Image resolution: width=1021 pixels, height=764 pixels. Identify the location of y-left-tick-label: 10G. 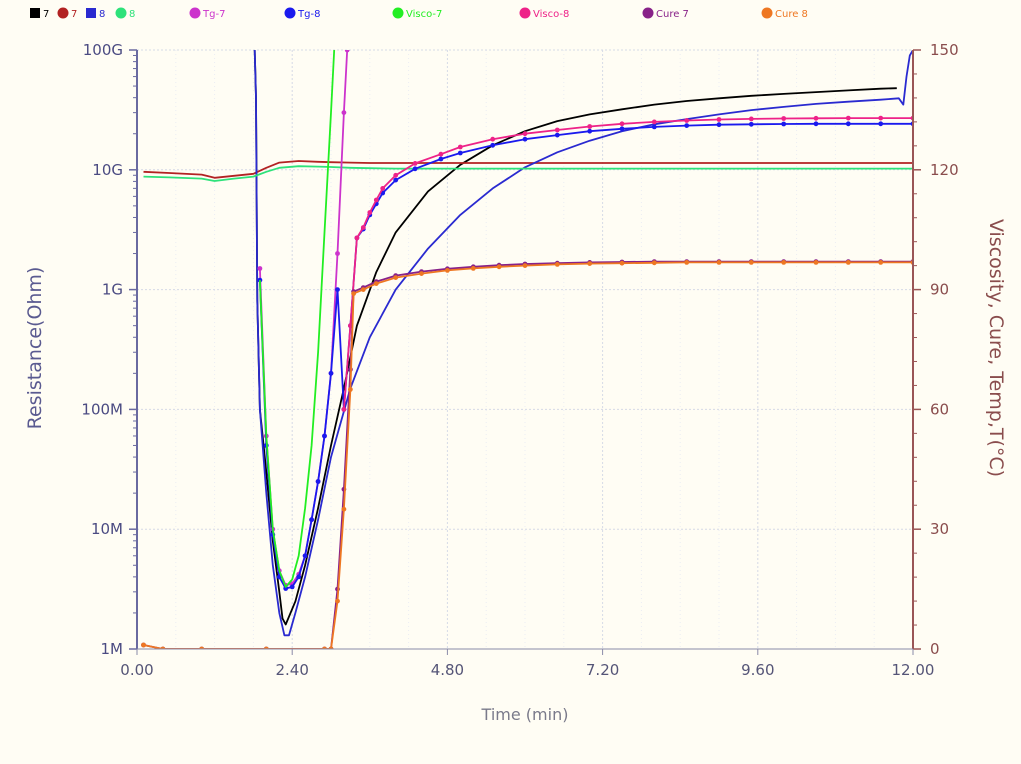
(107, 170).